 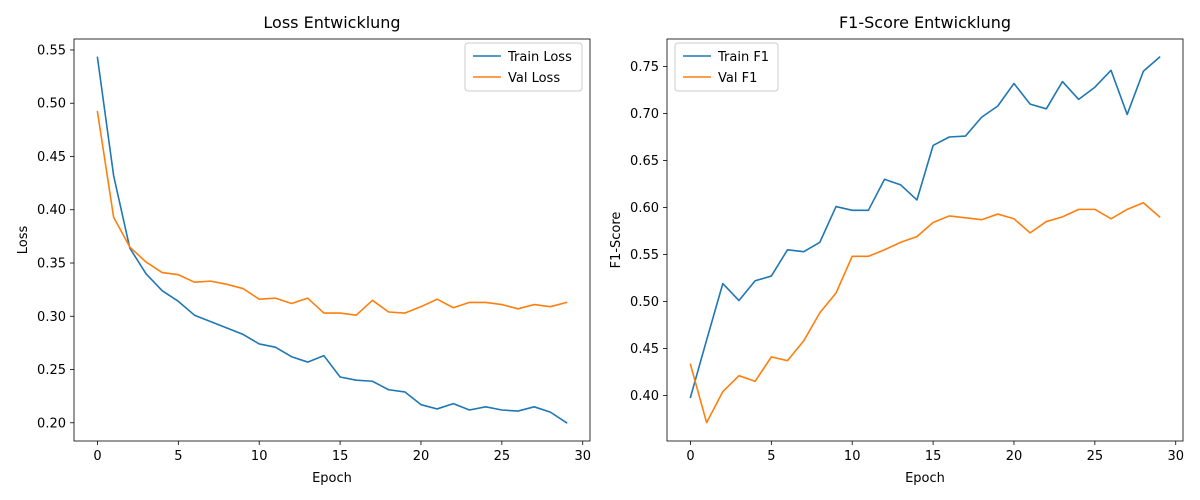 I want to click on loss-y-tick-label-0-40: 0.40, so click(x=51, y=210).